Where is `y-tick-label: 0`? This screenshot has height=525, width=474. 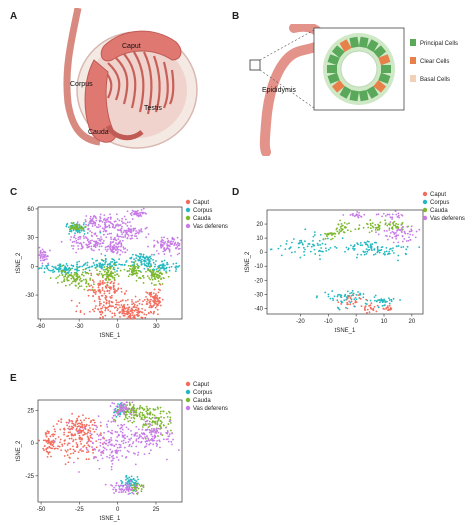
y-tick-label: 0 is located at coordinates (33, 444).